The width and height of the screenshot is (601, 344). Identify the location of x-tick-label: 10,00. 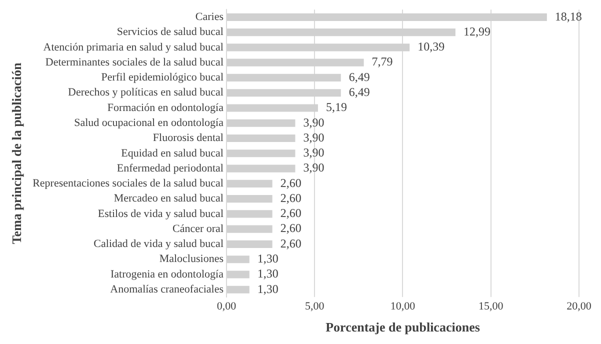
(403, 306).